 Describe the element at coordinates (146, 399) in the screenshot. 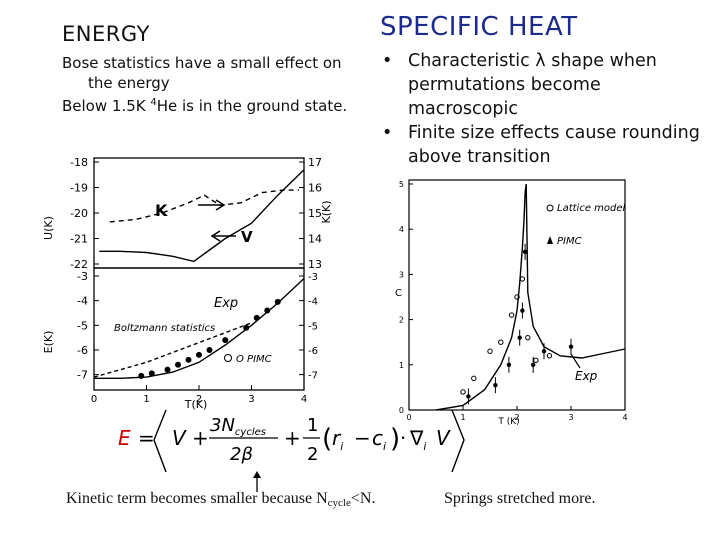

I see `bottom-xtick-label: 1` at that location.